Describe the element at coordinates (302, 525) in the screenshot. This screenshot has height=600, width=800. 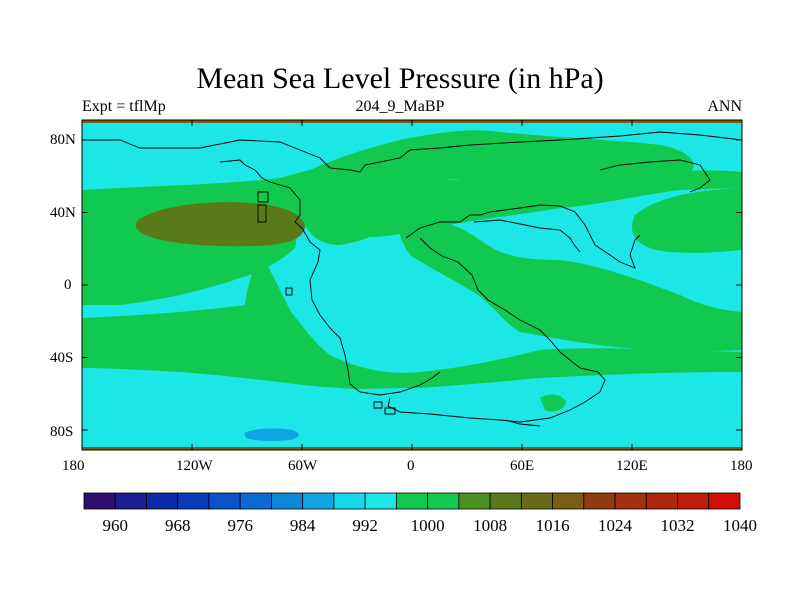
I see `colorbar-label: 984` at that location.